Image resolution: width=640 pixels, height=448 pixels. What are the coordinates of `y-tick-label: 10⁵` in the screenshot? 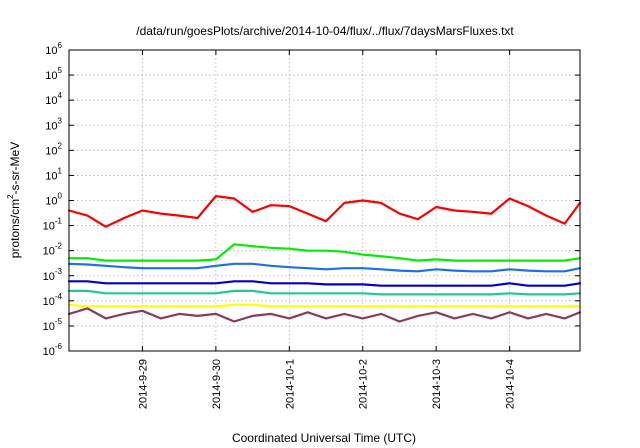 It's located at (53, 74).